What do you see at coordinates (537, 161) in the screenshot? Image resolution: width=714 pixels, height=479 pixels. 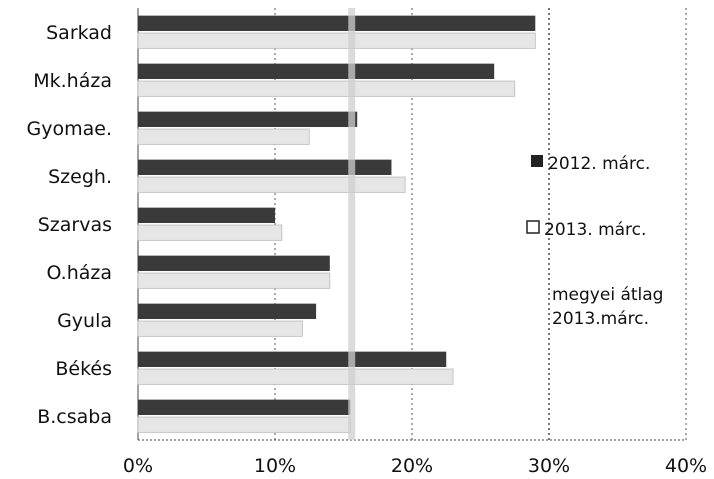 I see `legend-swatch-2012` at bounding box center [537, 161].